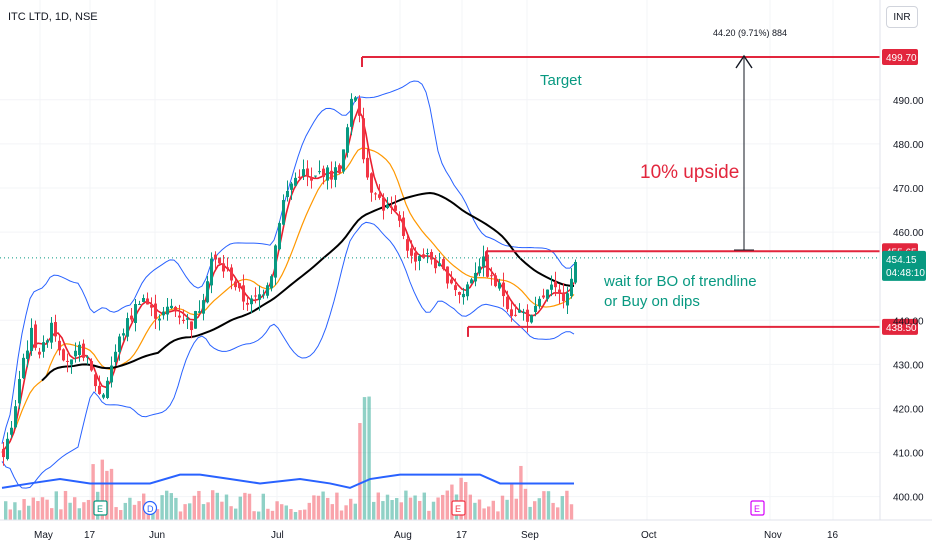 The height and width of the screenshot is (550, 932). Describe the element at coordinates (908, 189) in the screenshot. I see `y-tick-label: 470.00` at that location.